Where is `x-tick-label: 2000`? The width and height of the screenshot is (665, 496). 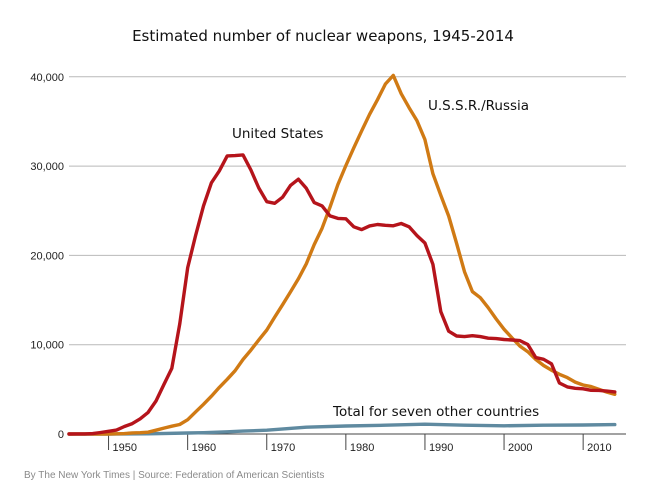 x-tick-label: 2000 is located at coordinates (520, 448).